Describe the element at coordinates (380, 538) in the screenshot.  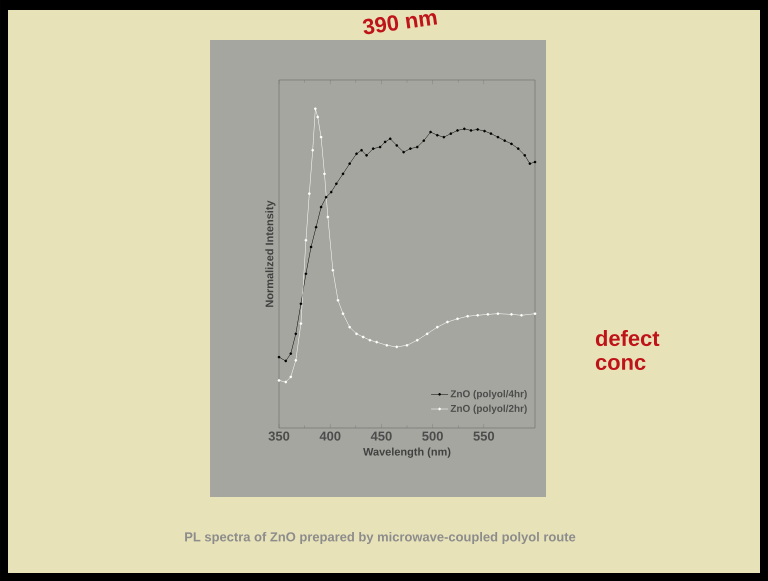
I see `text: PL spectra of ZnO prepared by microwave-coupled polyol route` at that location.